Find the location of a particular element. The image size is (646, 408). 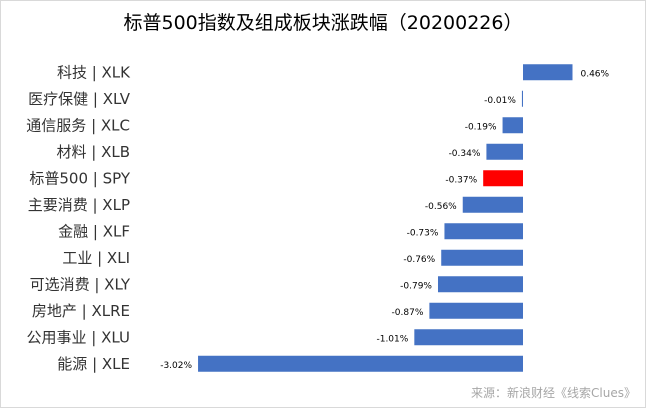

data-label: -0.01% is located at coordinates (500, 101).